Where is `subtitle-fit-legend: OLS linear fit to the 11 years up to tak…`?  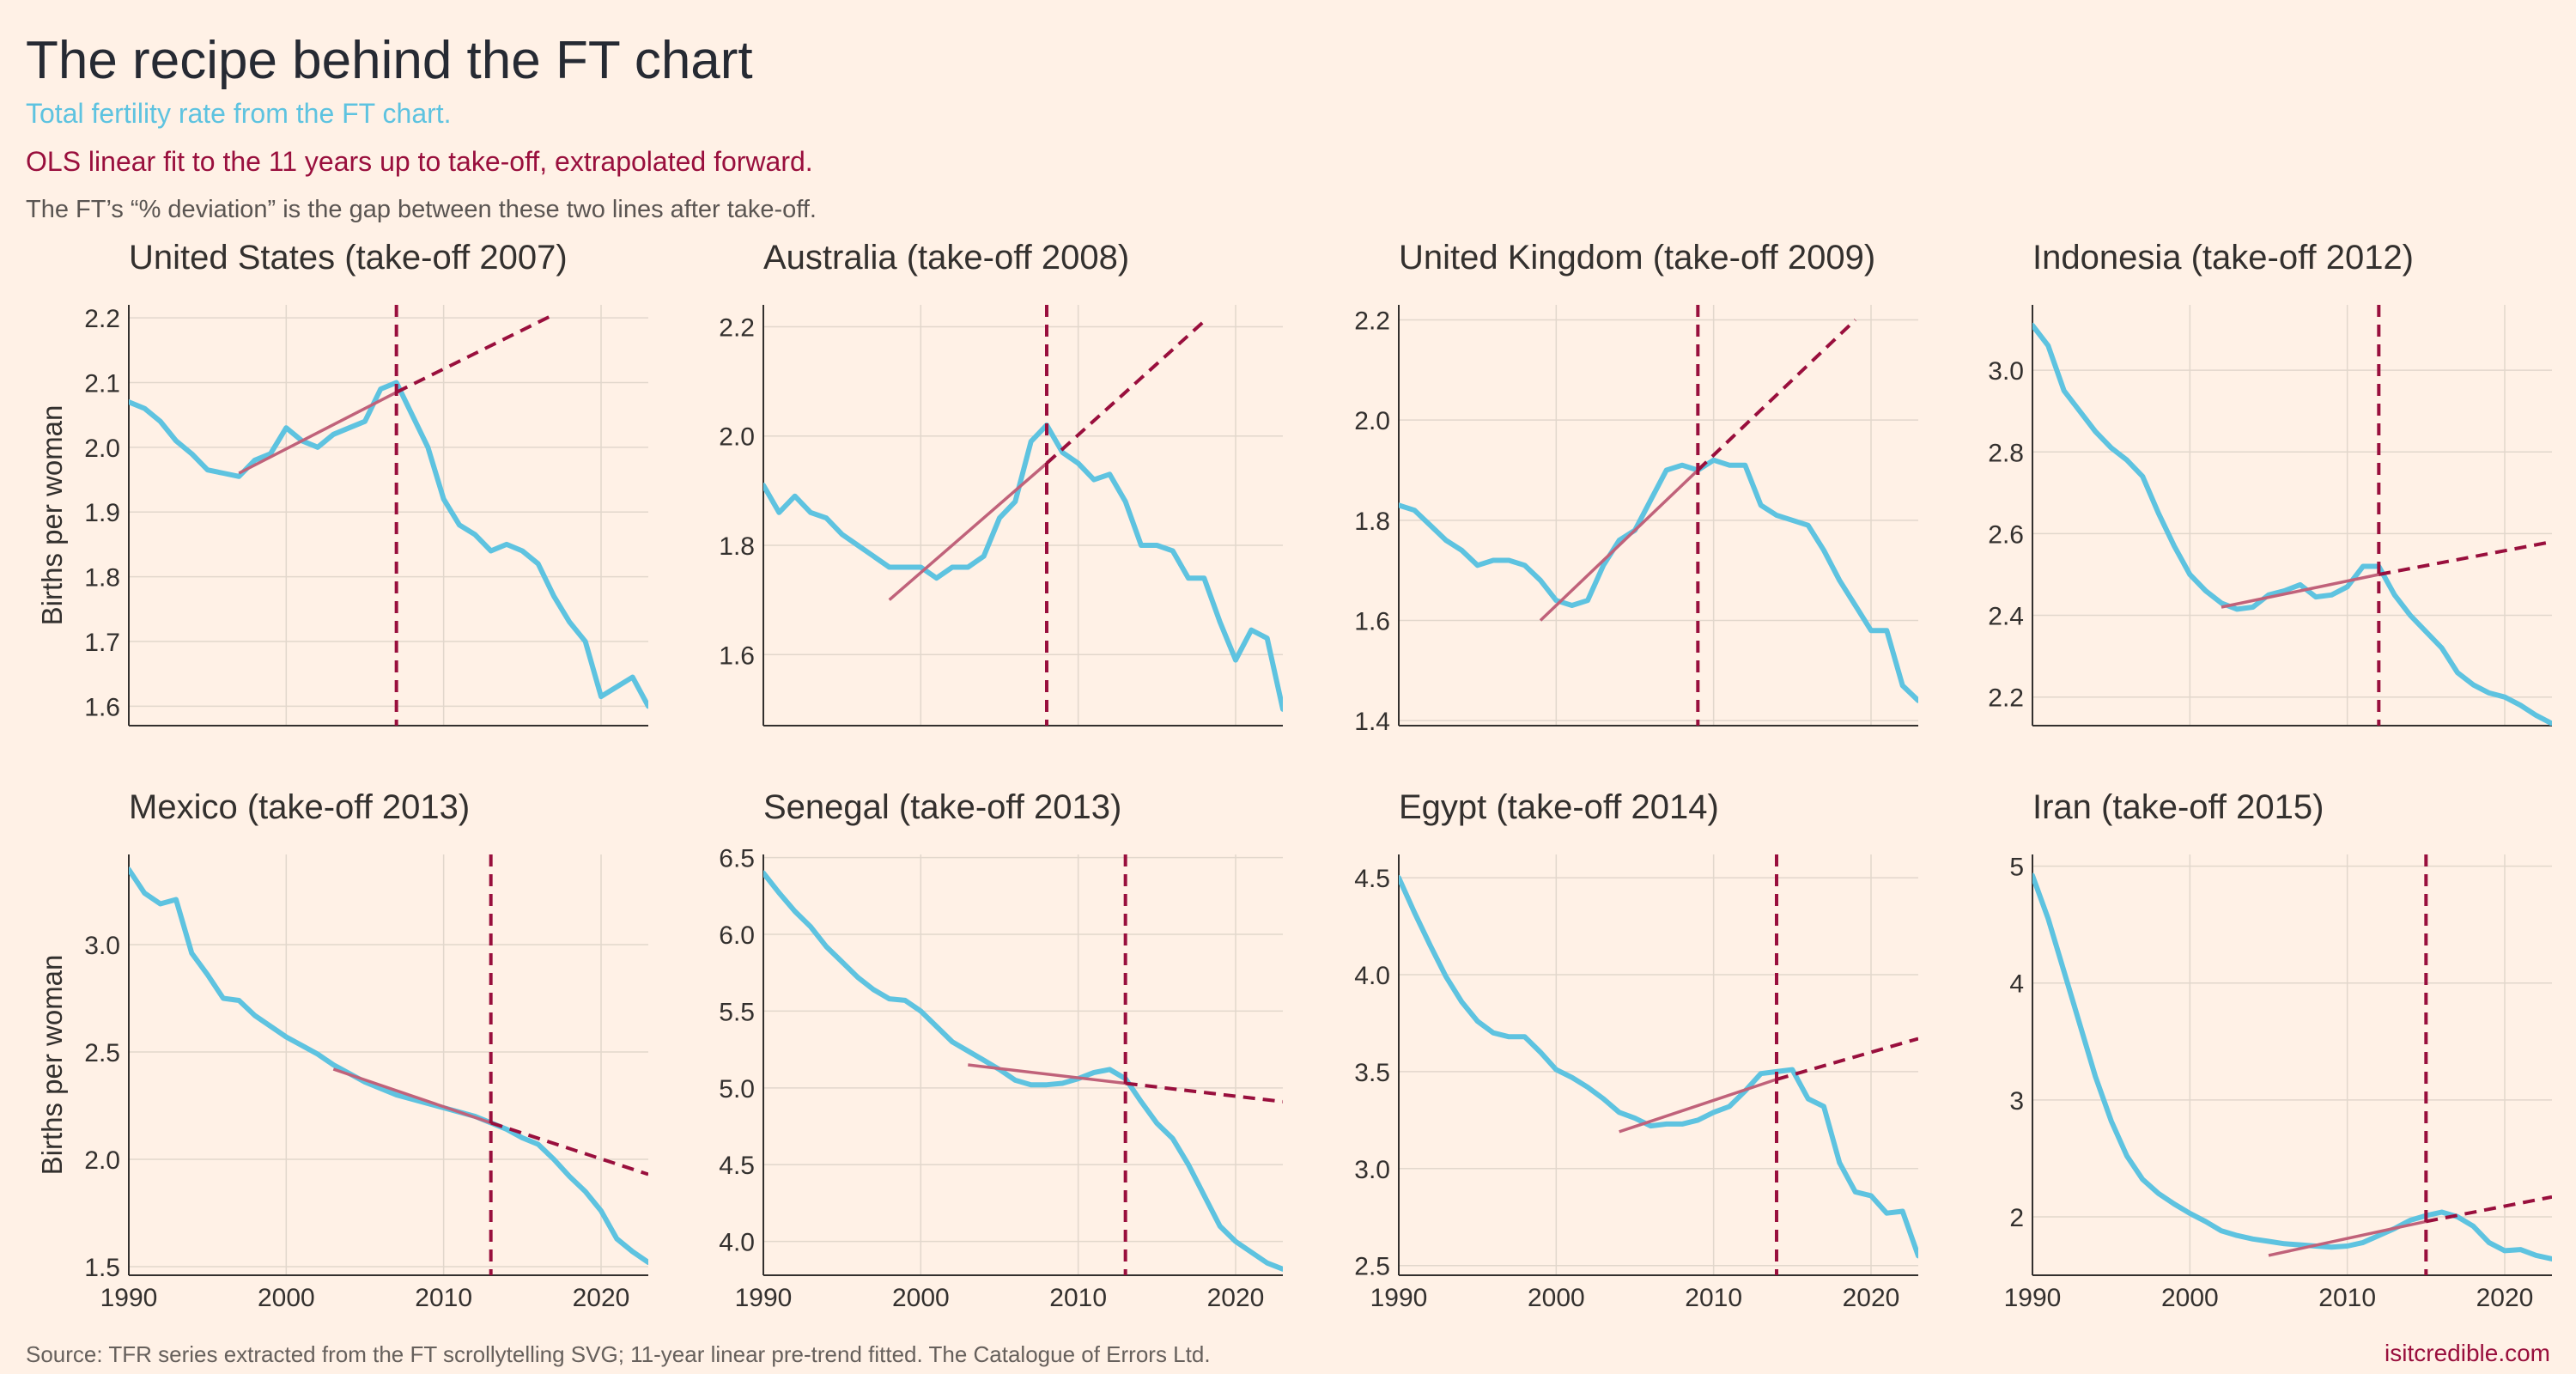
subtitle-fit-legend: OLS linear fit to the 11 years up to tak… is located at coordinates (420, 161).